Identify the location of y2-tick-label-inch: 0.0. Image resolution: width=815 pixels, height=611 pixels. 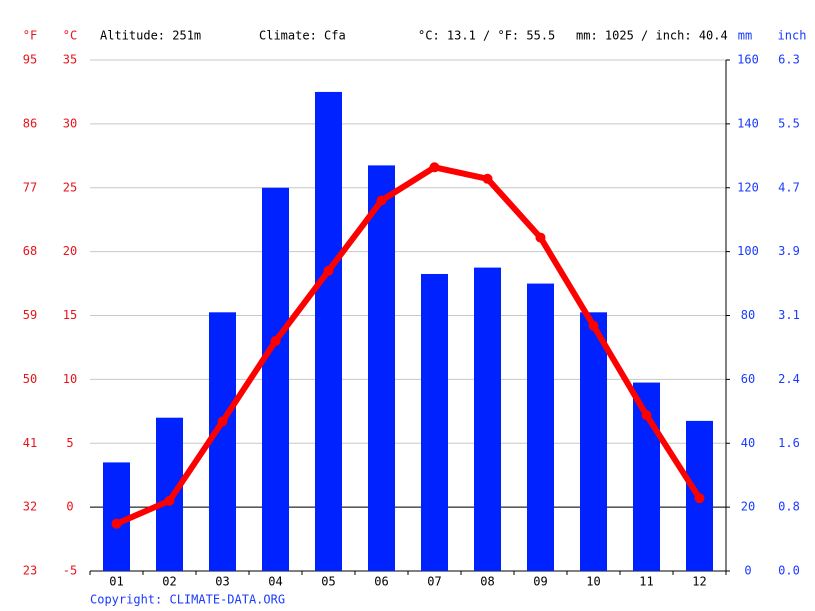
(789, 571).